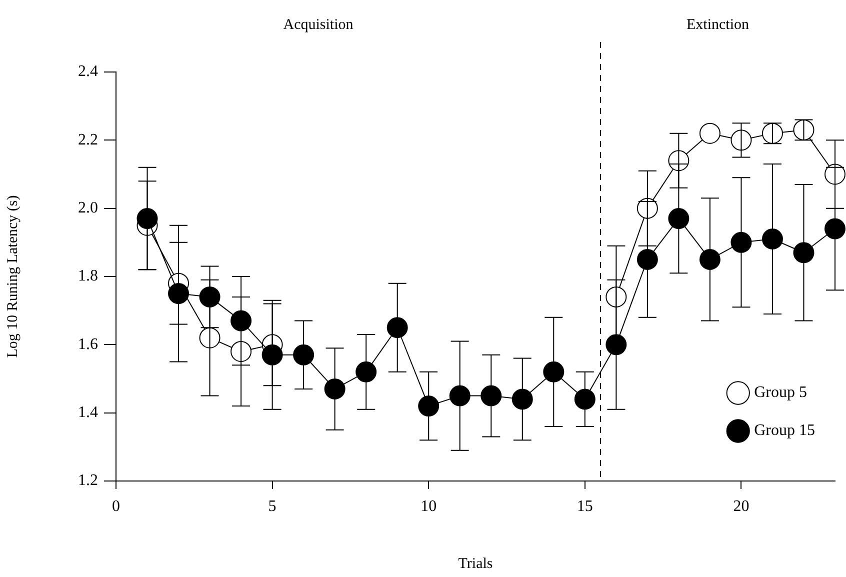  What do you see at coordinates (88, 481) in the screenshot?
I see `y-tick-label: 1.2` at bounding box center [88, 481].